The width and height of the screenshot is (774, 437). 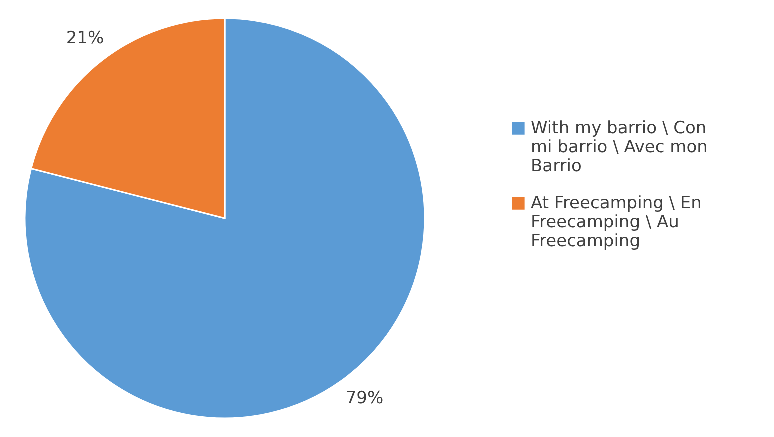 What do you see at coordinates (85, 38) in the screenshot?
I see `data-label: 21%` at bounding box center [85, 38].